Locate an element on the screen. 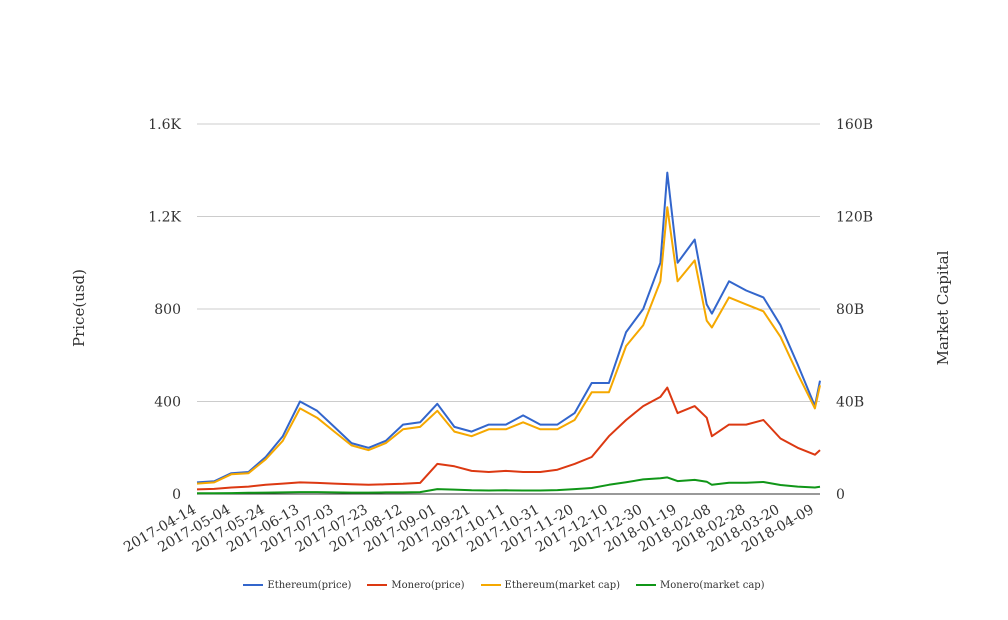 This screenshot has width=1008, height=620. y-left-tick-label: 1.6K is located at coordinates (164, 125).